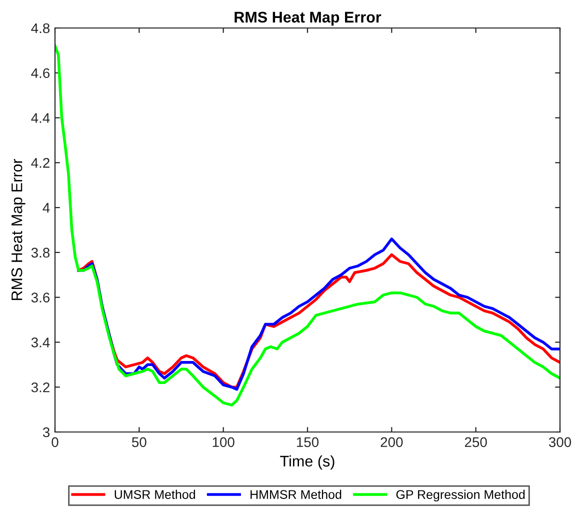  Describe the element at coordinates (40, 73) in the screenshot. I see `y-tick-label: 4.6` at that location.